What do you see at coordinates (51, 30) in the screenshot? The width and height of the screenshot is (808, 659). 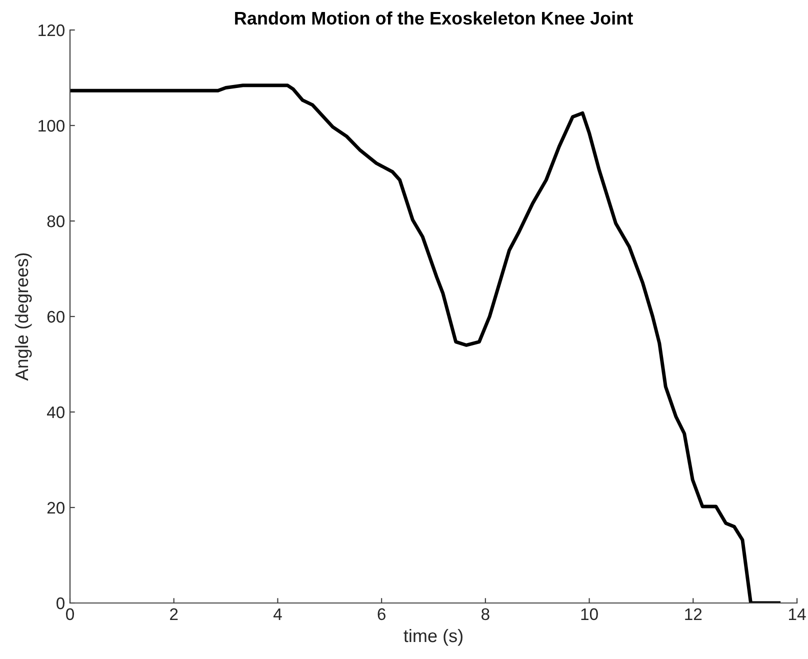 I see `y-tick-label: 120` at bounding box center [51, 30].